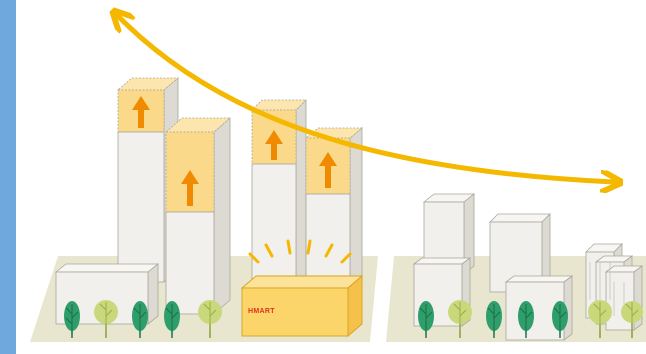 This screenshot has width=646, height=354. What do you see at coordinates (300, 251) in the screenshot?
I see `store-rays` at bounding box center [300, 251].